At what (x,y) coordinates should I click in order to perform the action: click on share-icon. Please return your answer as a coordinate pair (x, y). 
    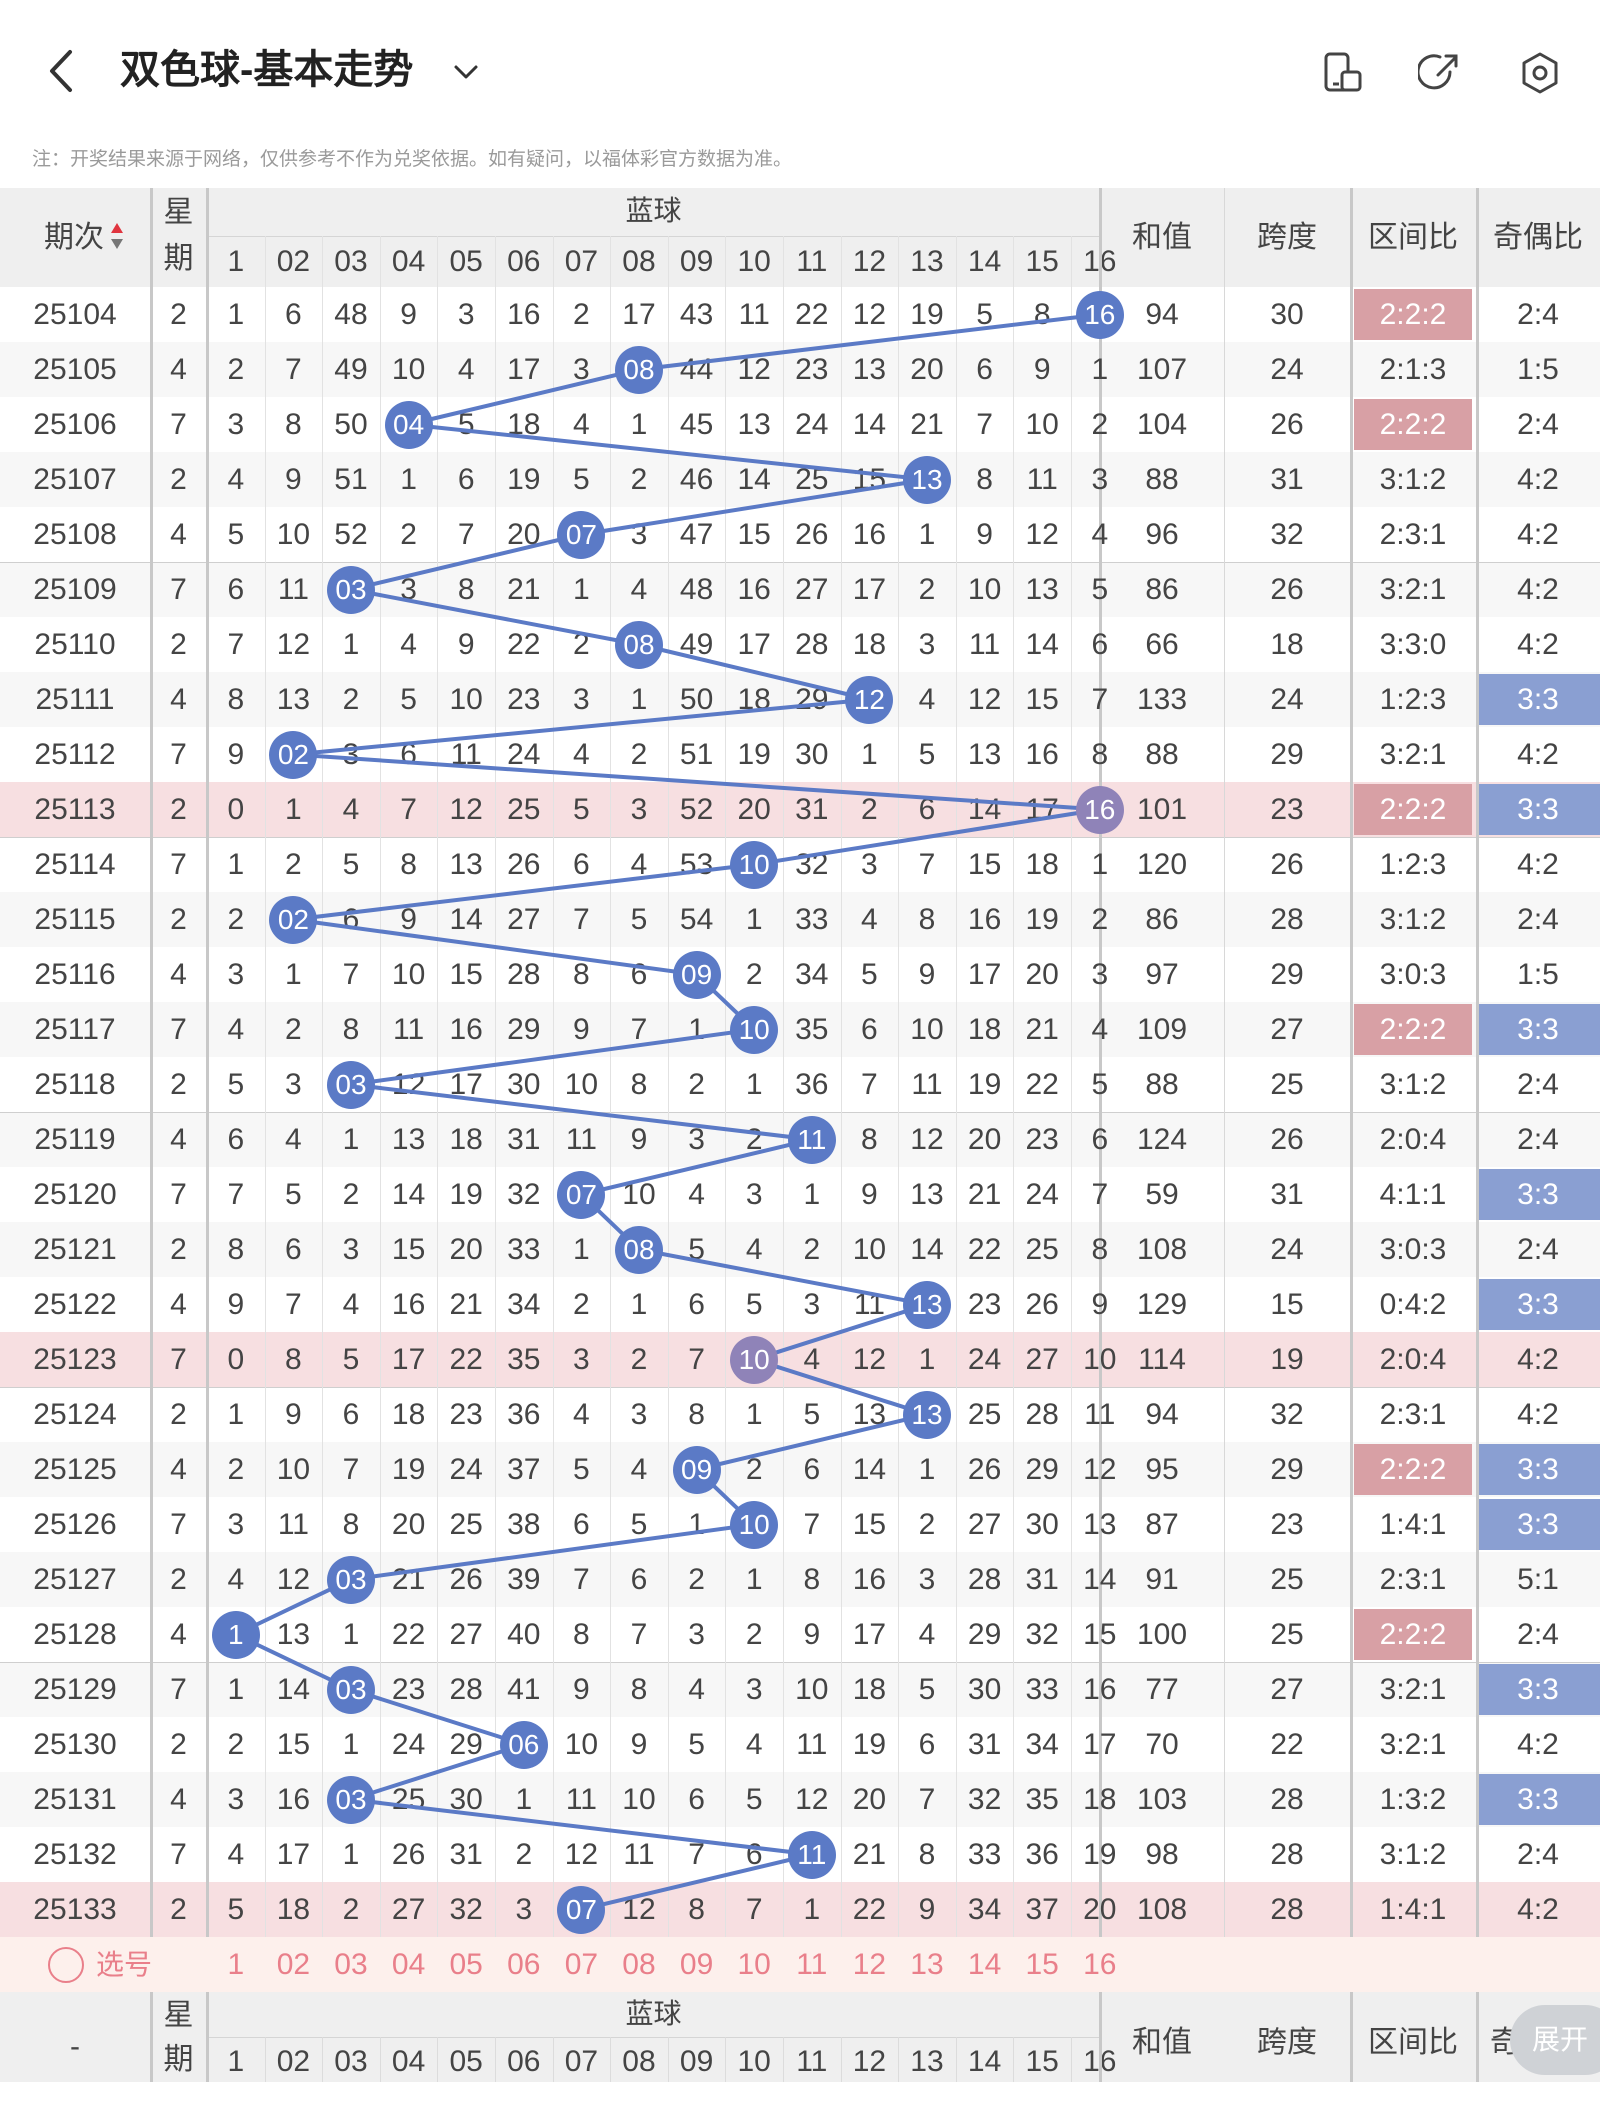
    Looking at the image, I should click on (1440, 73).